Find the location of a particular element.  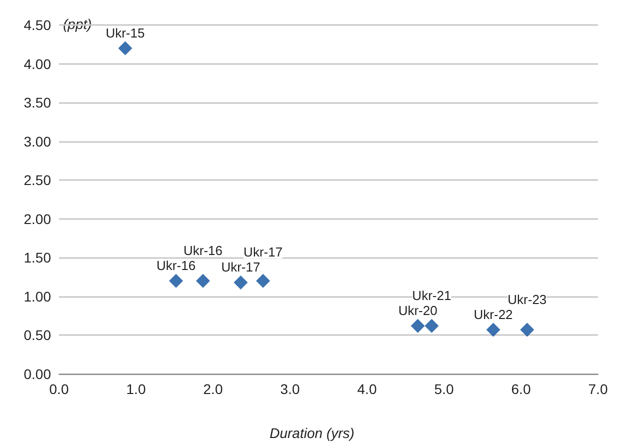

annotation: Ukr-15 is located at coordinates (125, 32).